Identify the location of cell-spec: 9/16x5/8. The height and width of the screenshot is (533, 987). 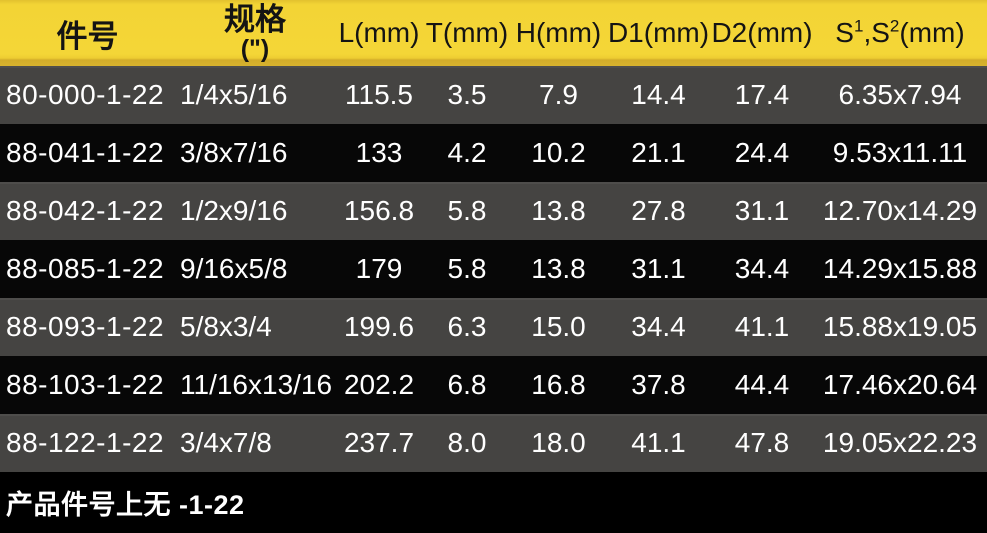
(234, 268).